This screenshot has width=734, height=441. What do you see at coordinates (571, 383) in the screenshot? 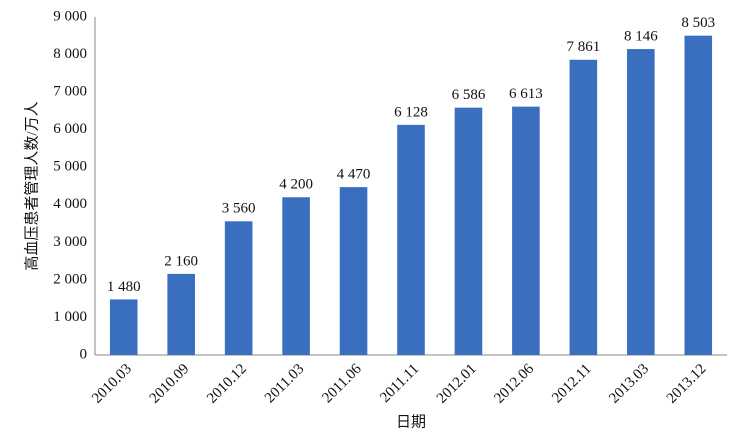
I see `x-tick-label: 2012.11` at bounding box center [571, 383].